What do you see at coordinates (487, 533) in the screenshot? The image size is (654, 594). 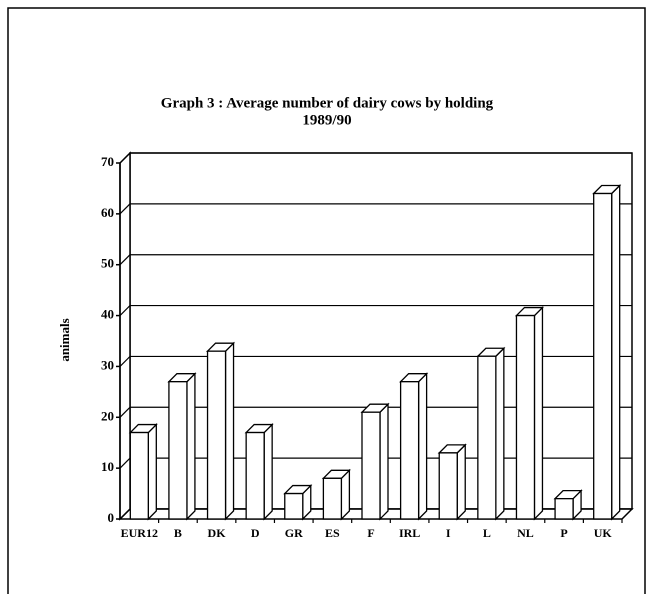 I see `x-tick-label: L` at bounding box center [487, 533].